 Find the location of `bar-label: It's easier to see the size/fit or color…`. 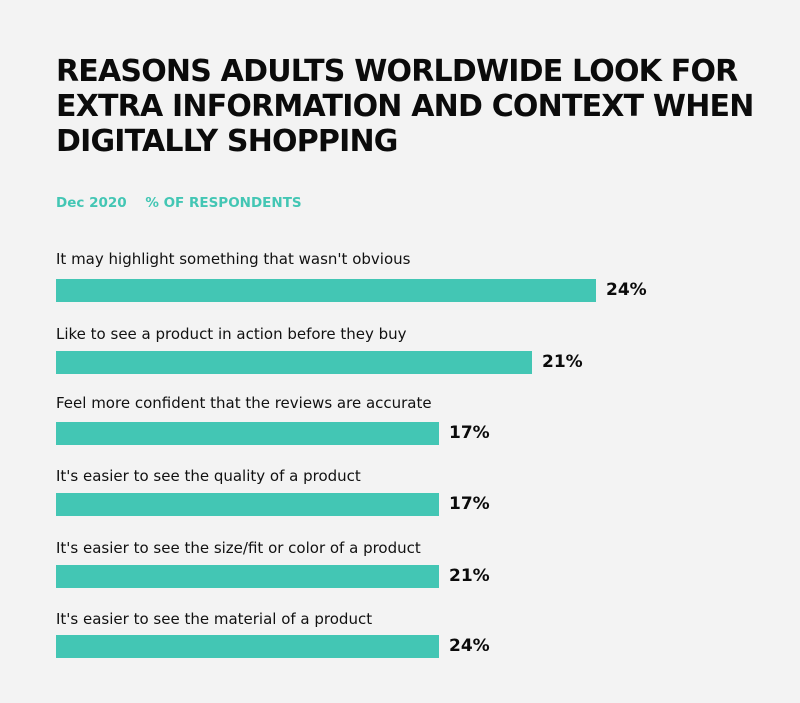

bar-label: It's easier to see the size/fit or color… is located at coordinates (238, 548).